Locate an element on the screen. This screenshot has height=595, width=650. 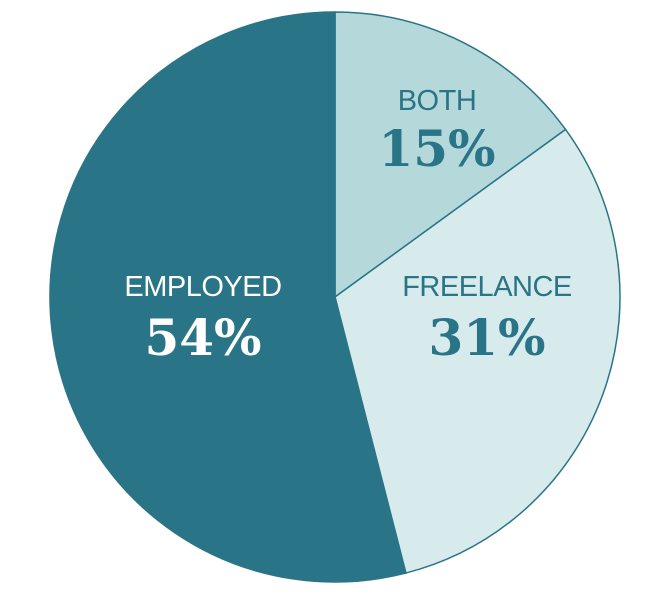
slice-label-both: BOTH is located at coordinates (437, 101).